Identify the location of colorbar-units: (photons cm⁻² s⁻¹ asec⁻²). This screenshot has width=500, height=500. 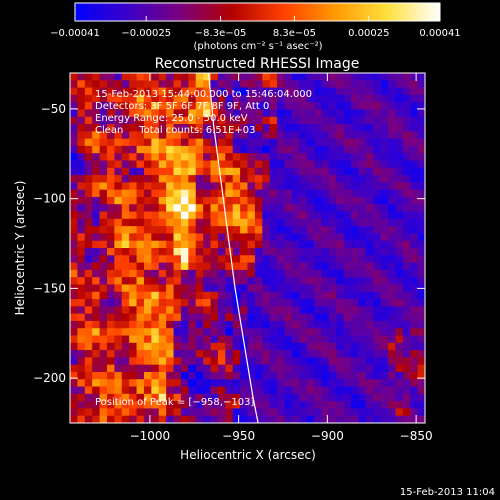
(257, 46).